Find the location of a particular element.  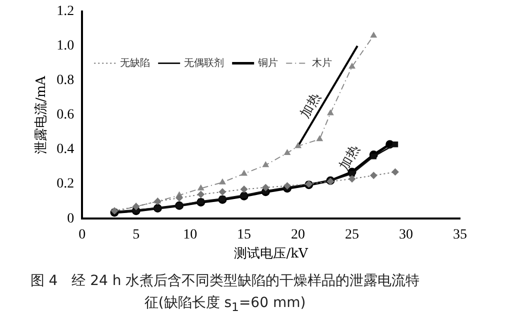

x-tick-label: 20 is located at coordinates (298, 235).